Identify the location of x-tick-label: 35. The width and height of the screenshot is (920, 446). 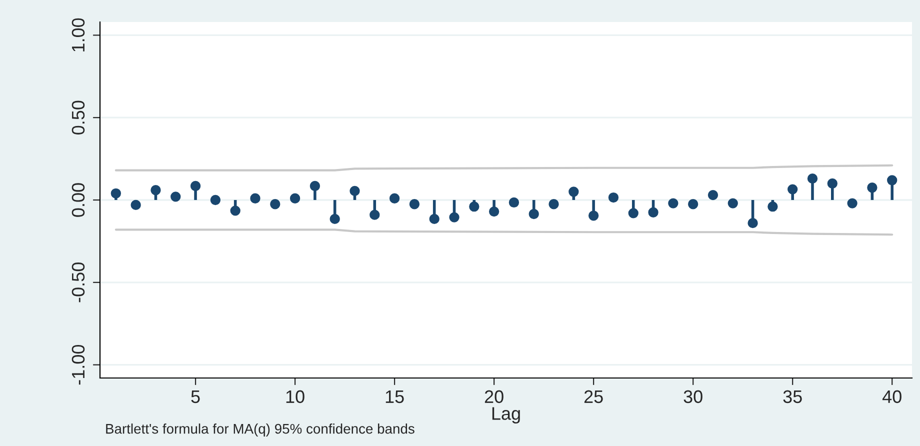
(792, 397).